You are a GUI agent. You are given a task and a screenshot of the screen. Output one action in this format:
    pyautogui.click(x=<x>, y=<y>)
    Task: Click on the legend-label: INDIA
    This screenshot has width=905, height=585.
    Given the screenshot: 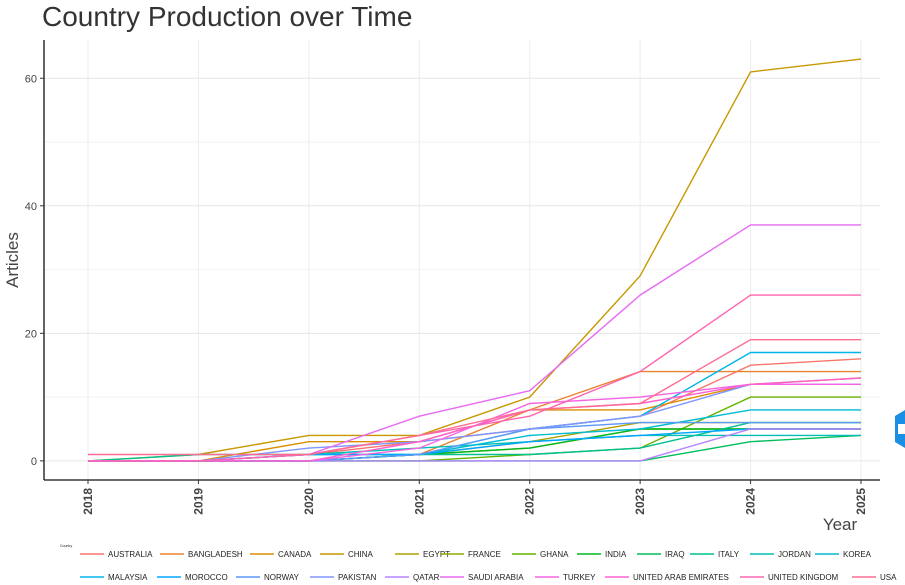 What is the action you would take?
    pyautogui.click(x=616, y=554)
    